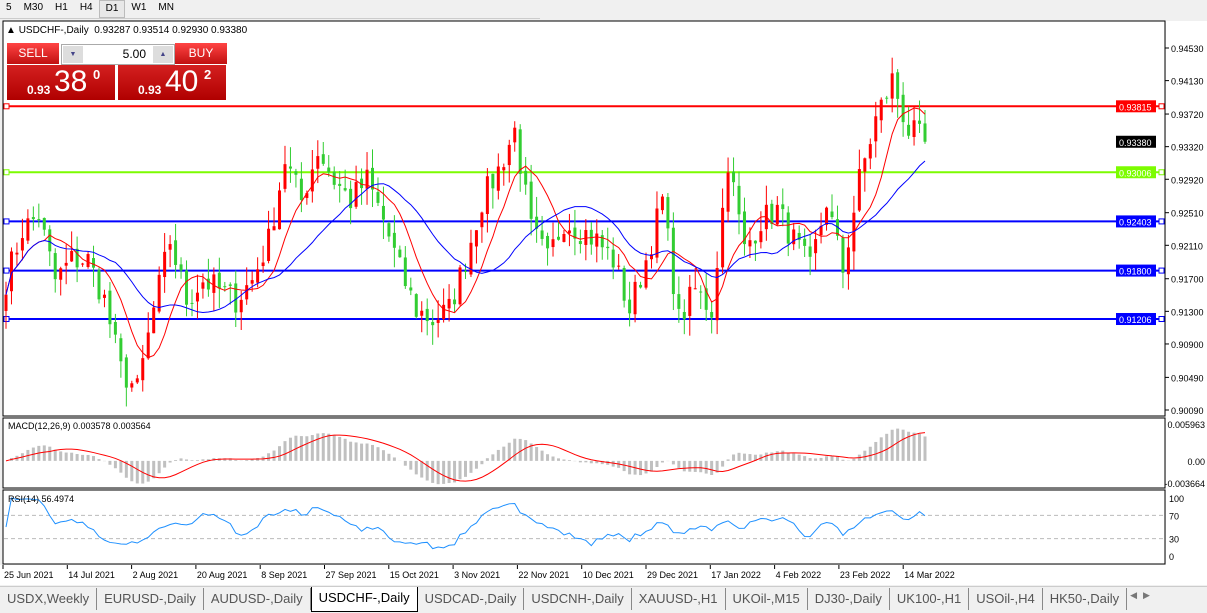  What do you see at coordinates (86, 7) in the screenshot?
I see `timeframe-h4: H4` at bounding box center [86, 7].